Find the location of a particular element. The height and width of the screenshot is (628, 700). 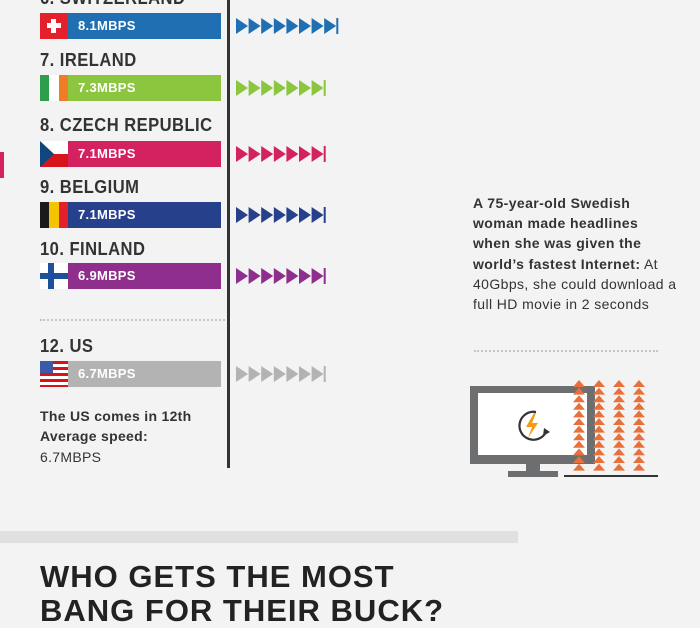

czech-flag-icon is located at coordinates (54, 154).